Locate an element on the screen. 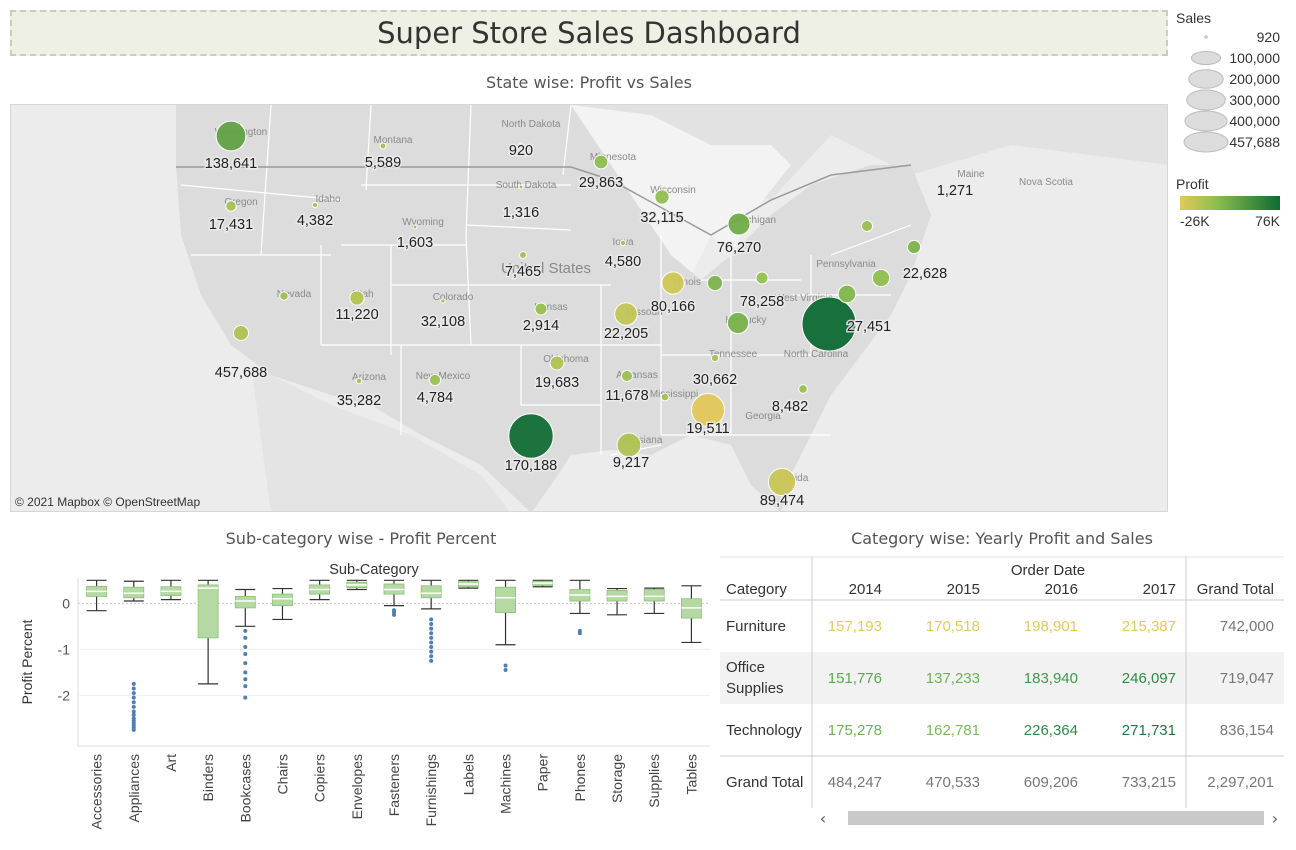 The image size is (1296, 850). table-row-label: Office is located at coordinates (745, 667).